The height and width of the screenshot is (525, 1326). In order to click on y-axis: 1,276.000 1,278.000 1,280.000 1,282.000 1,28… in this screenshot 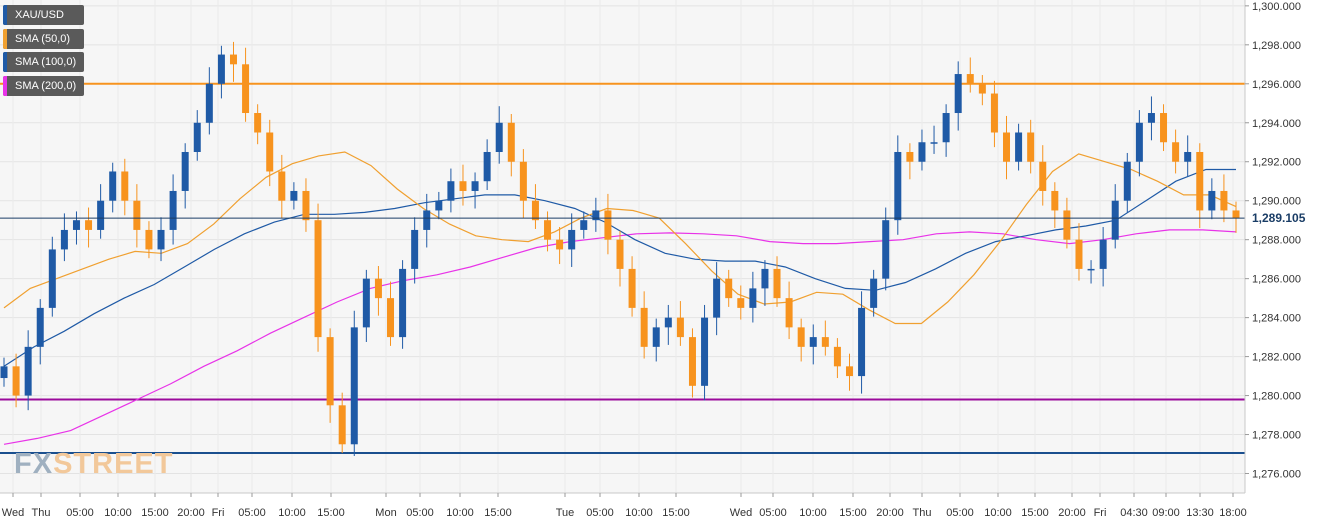, I will do `click(1272, 246)`.